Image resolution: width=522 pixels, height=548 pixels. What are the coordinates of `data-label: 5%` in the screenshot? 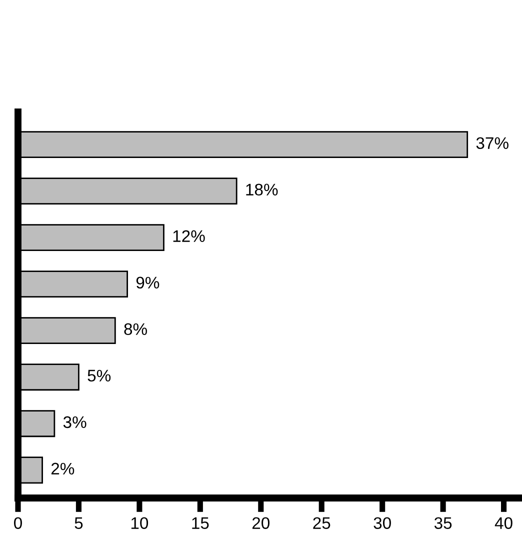 It's located at (99, 376).